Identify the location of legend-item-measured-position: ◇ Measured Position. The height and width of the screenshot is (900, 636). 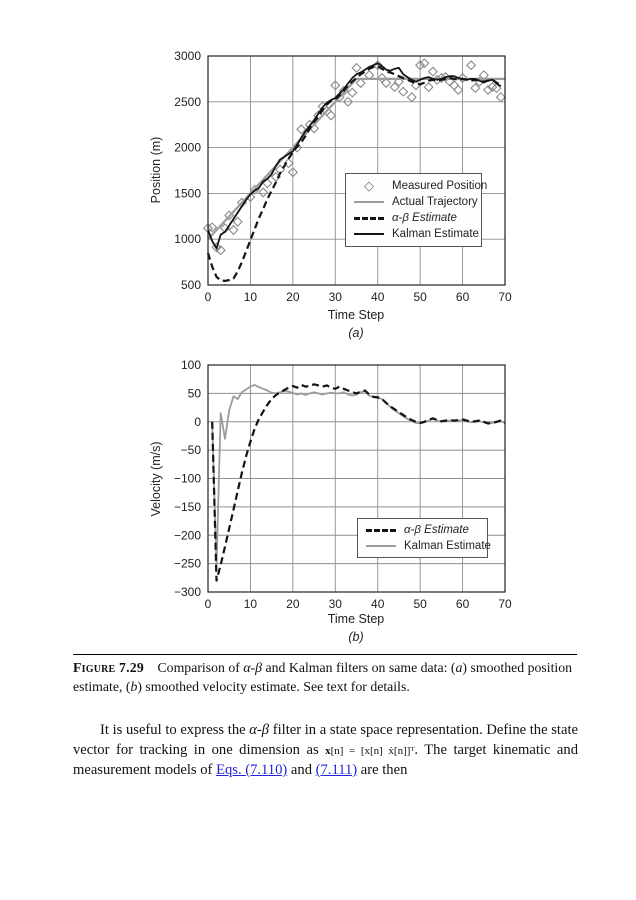
(416, 186).